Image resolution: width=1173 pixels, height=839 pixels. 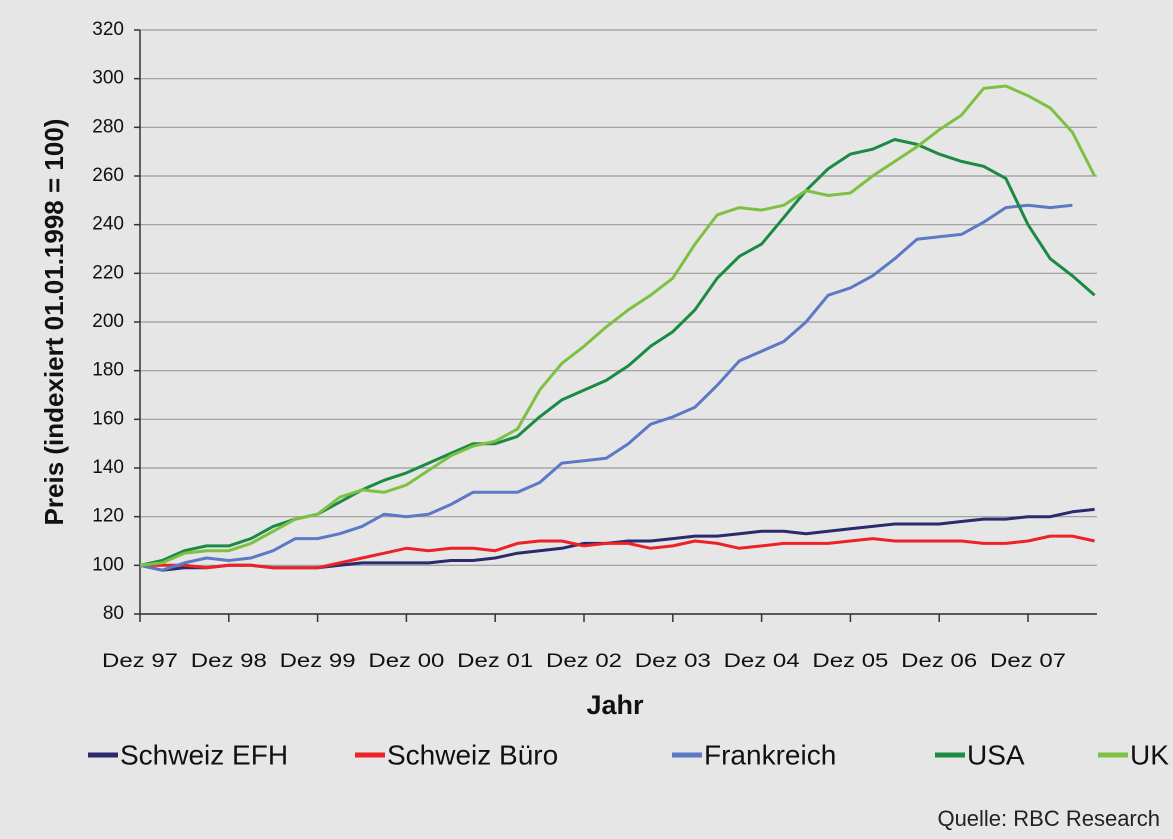 I want to click on y-tick-label: 300, so click(x=108, y=78).